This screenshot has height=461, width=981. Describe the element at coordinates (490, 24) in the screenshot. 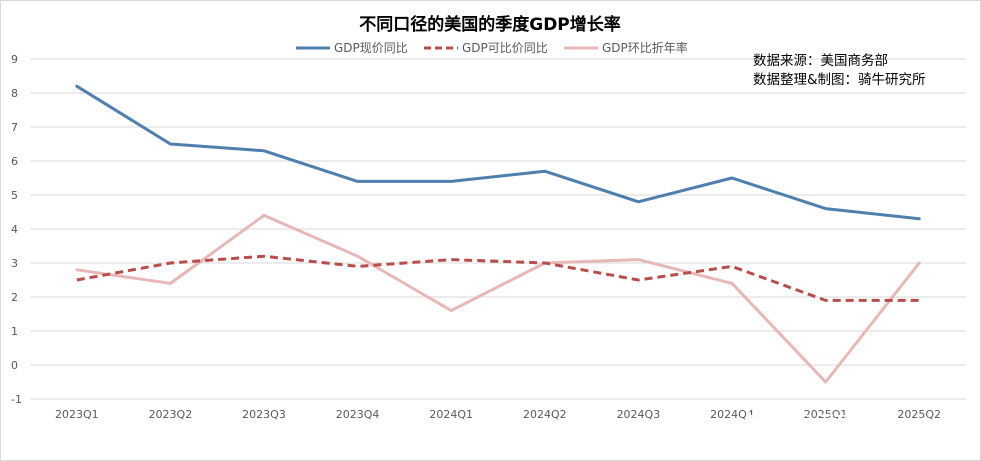

I see `chart-title: 不同口径的美国的季度GDP增长率` at that location.